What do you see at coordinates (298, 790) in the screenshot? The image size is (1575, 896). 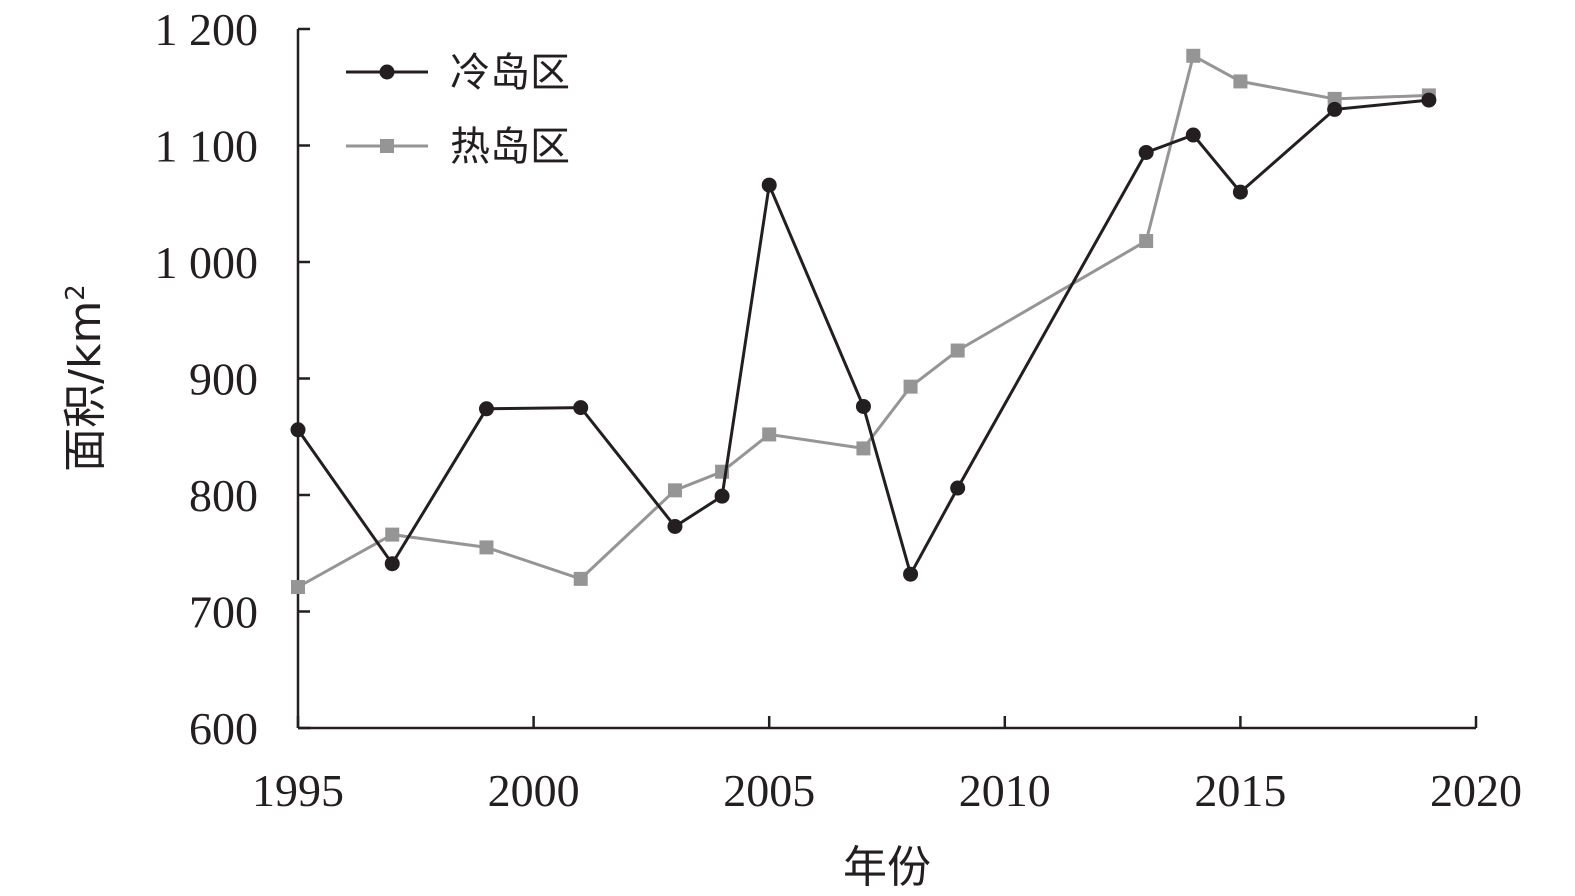 I see `x-tick-label: 1995` at bounding box center [298, 790].